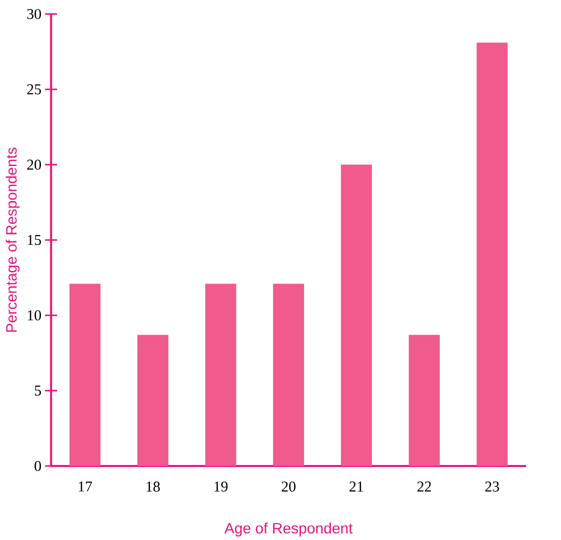 The image size is (561, 540). I want to click on y-tick-label: 25, so click(34, 89).